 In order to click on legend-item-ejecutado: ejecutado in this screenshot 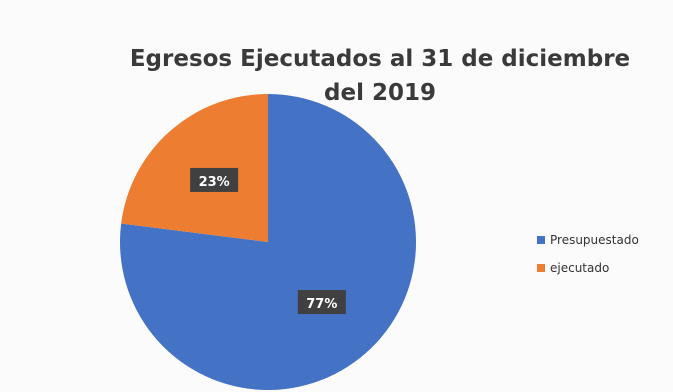, I will do `click(588, 268)`.